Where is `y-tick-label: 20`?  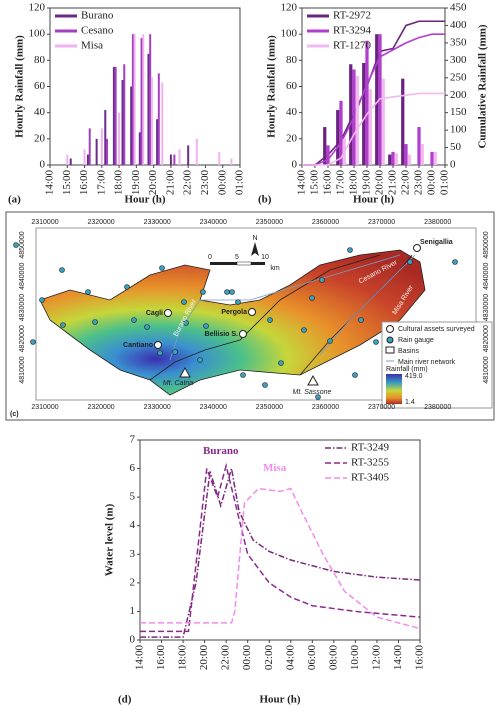 y-tick-label: 20 is located at coordinates (292, 138).